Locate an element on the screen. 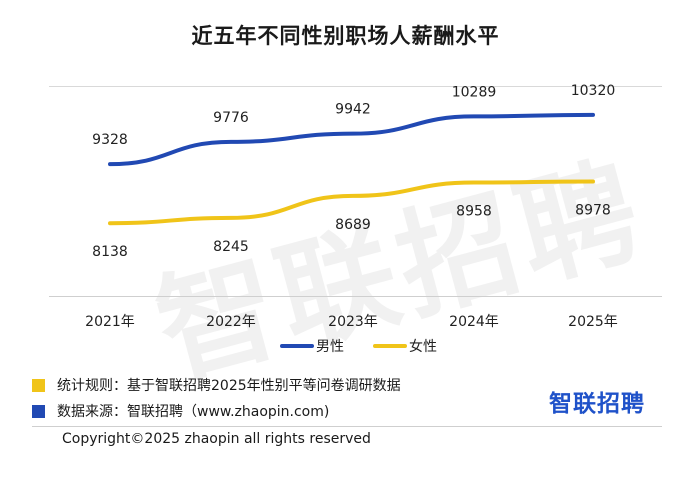  x-tick-label: 2024年 is located at coordinates (474, 322).